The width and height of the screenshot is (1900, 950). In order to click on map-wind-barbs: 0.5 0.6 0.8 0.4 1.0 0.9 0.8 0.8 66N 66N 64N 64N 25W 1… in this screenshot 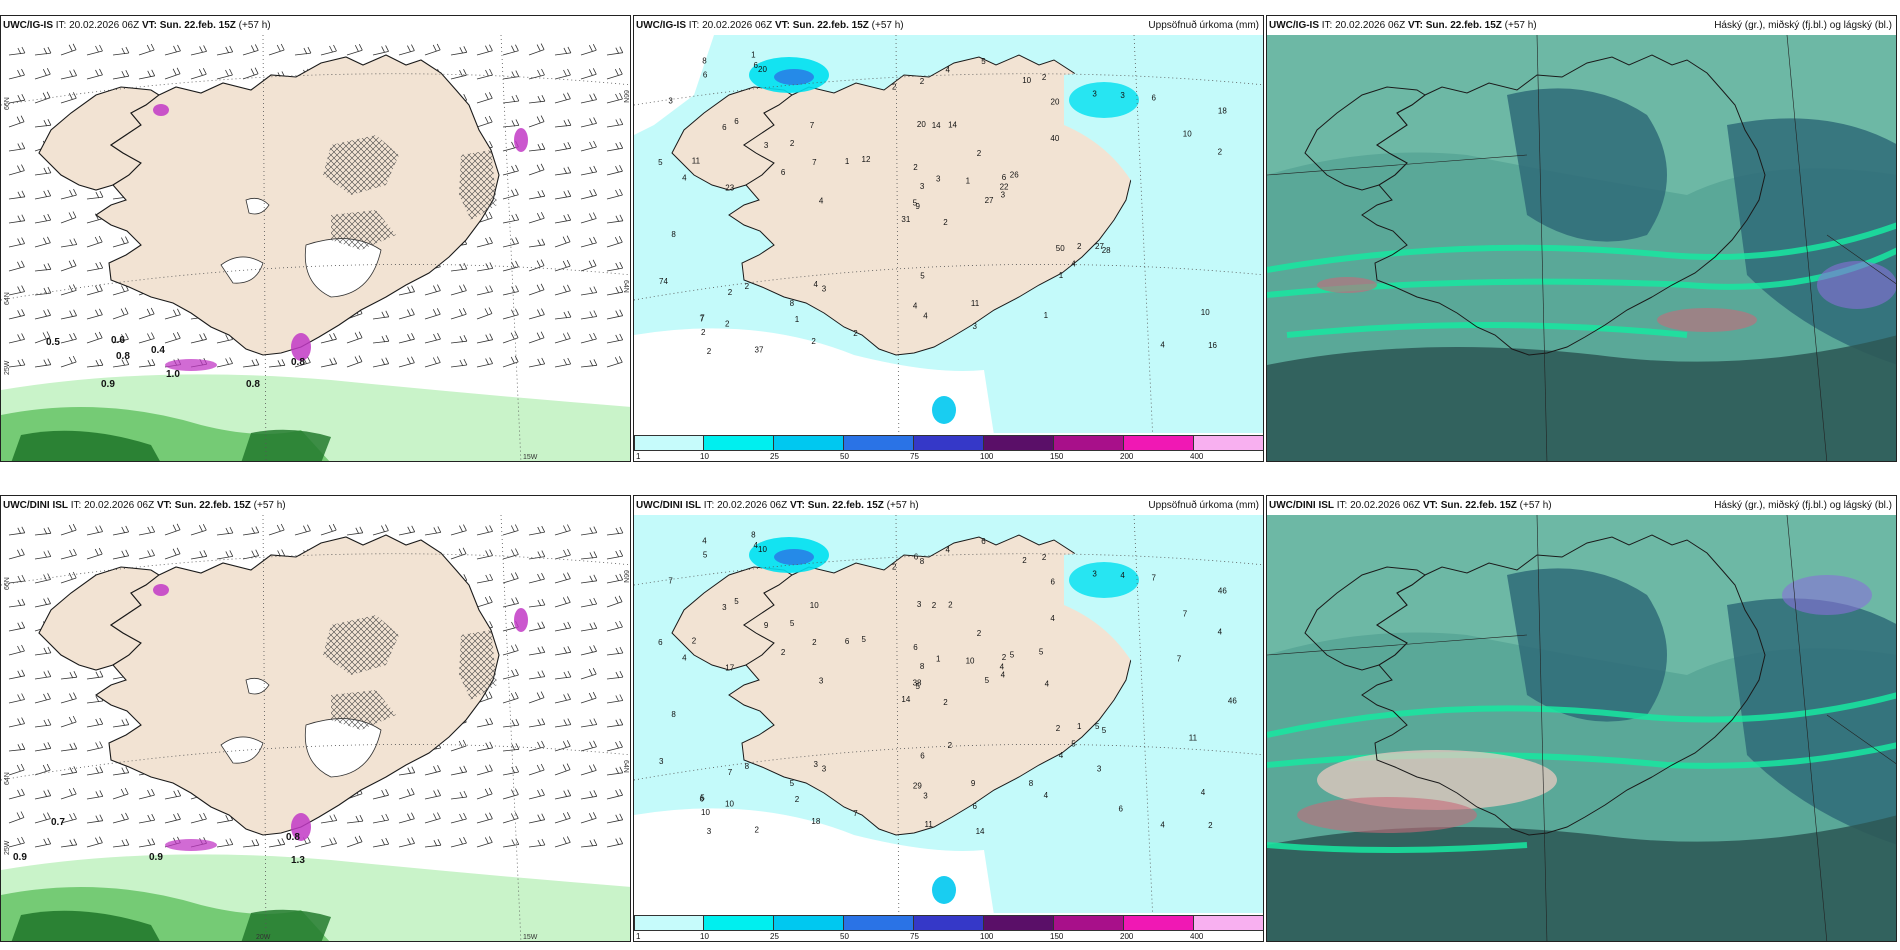, I will do `click(315, 248)`.